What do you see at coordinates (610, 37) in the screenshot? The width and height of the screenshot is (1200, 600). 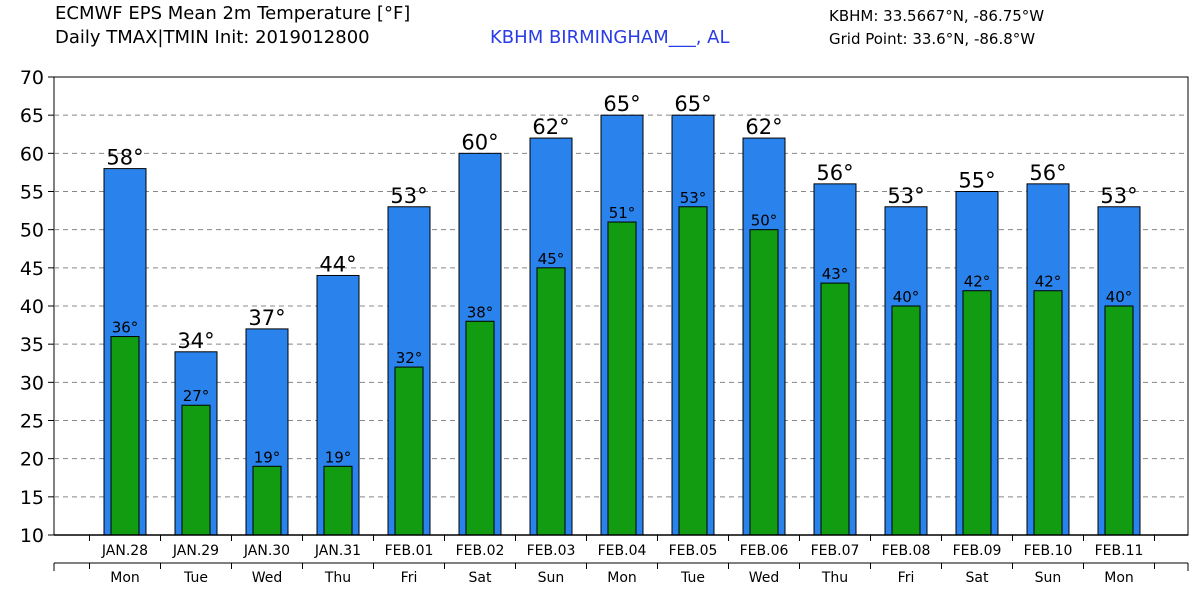 I see `station-name: KBHM BIRMINGHAM___, AL` at bounding box center [610, 37].